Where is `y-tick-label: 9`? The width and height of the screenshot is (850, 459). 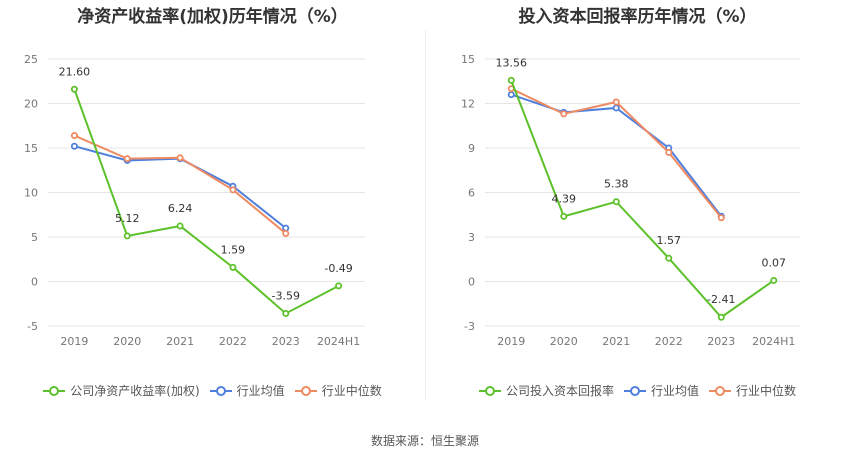
y-tick-label: 9 is located at coordinates (471, 148).